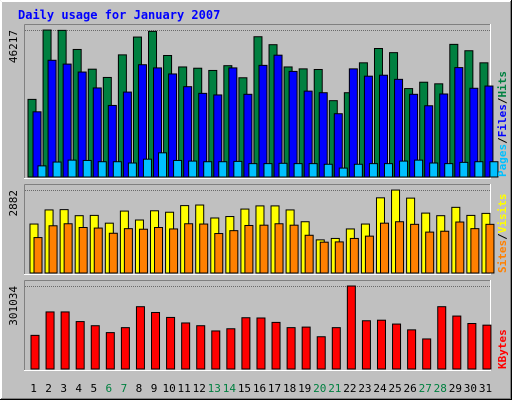 The image size is (512, 400). What do you see at coordinates (13, 203) in the screenshot?
I see `y-max-label: 2882` at bounding box center [13, 203].